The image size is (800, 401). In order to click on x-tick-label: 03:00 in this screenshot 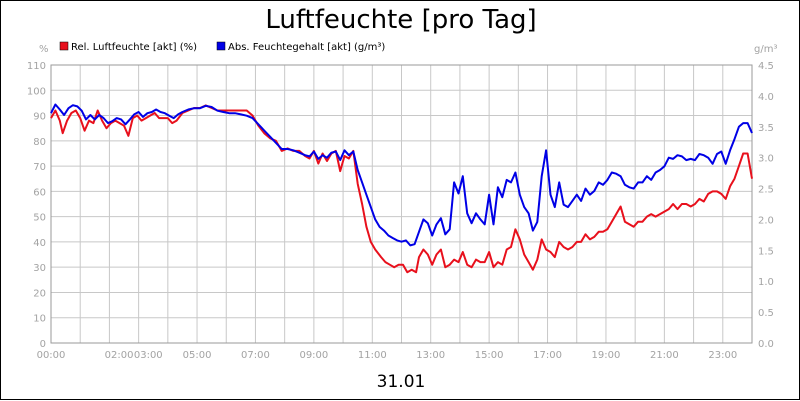, I will do `click(148, 355)`.